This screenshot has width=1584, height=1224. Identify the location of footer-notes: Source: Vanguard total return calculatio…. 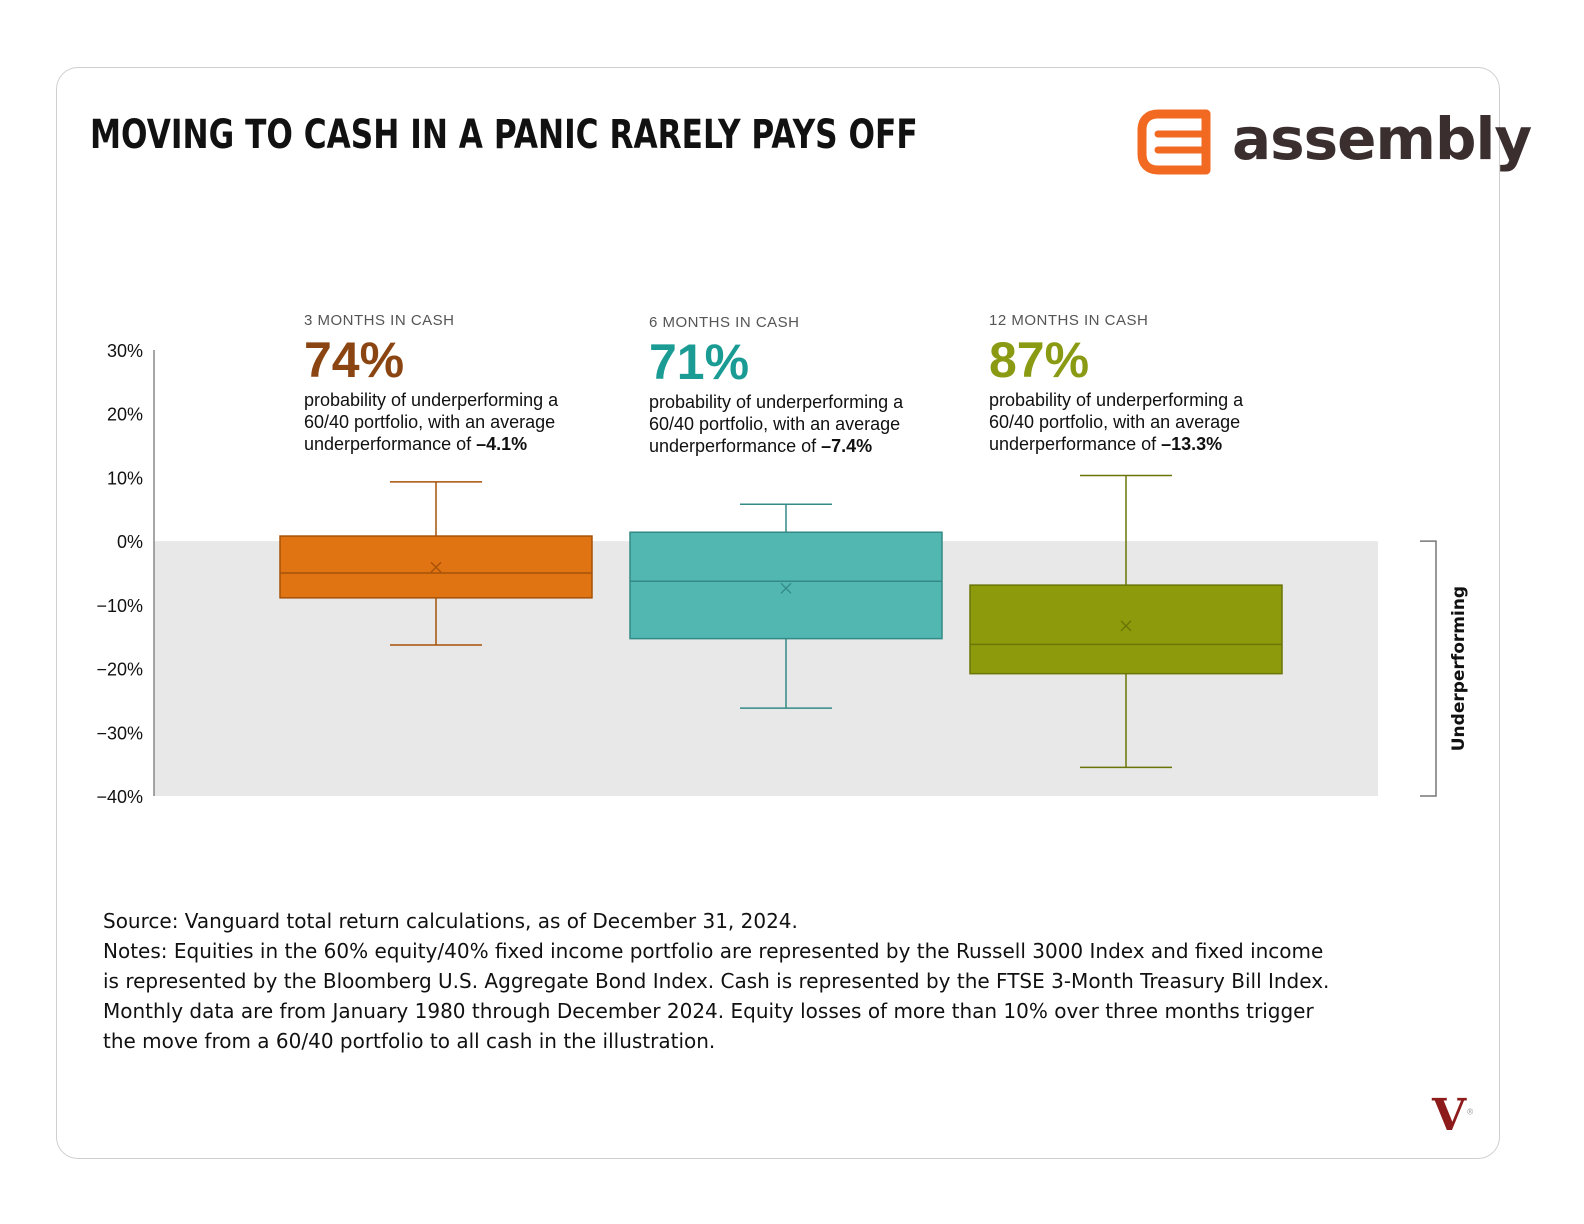
(723, 981).